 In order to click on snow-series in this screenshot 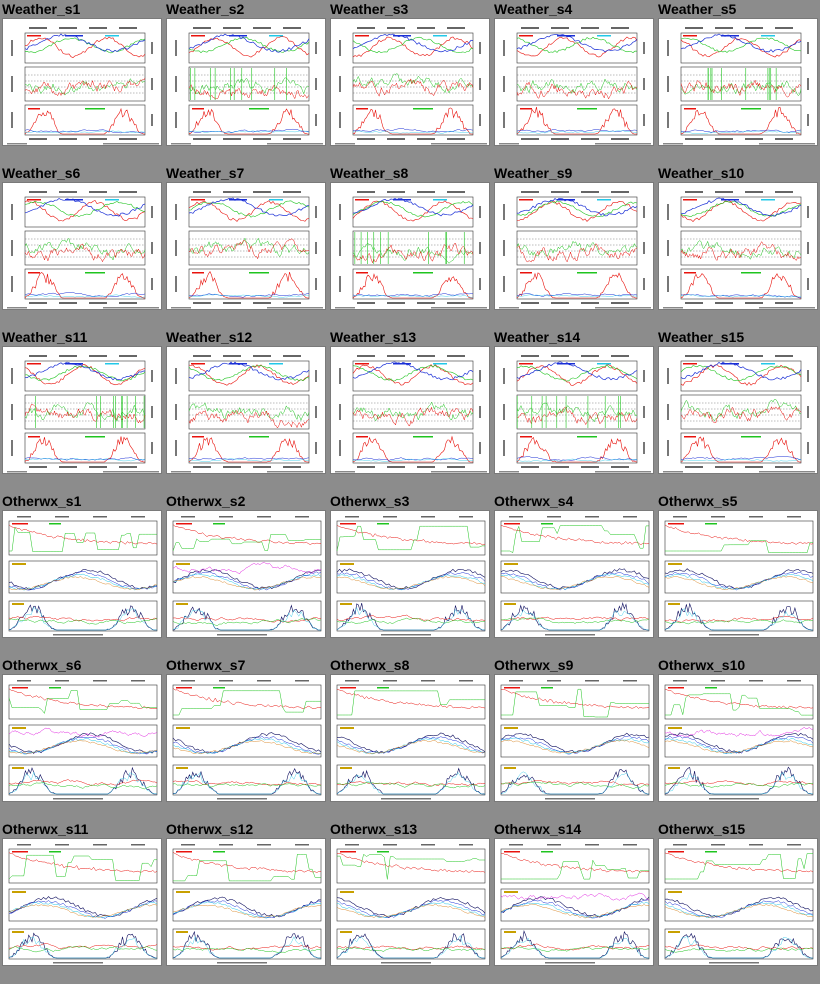, I will do `click(249, 296)`.